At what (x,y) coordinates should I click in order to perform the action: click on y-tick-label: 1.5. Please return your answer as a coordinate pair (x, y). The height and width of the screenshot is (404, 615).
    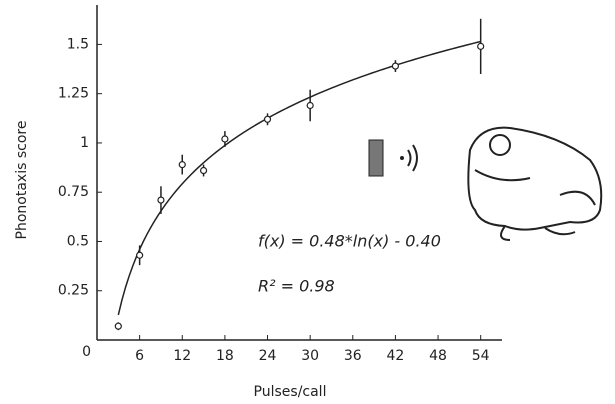
    Looking at the image, I should click on (78, 44).